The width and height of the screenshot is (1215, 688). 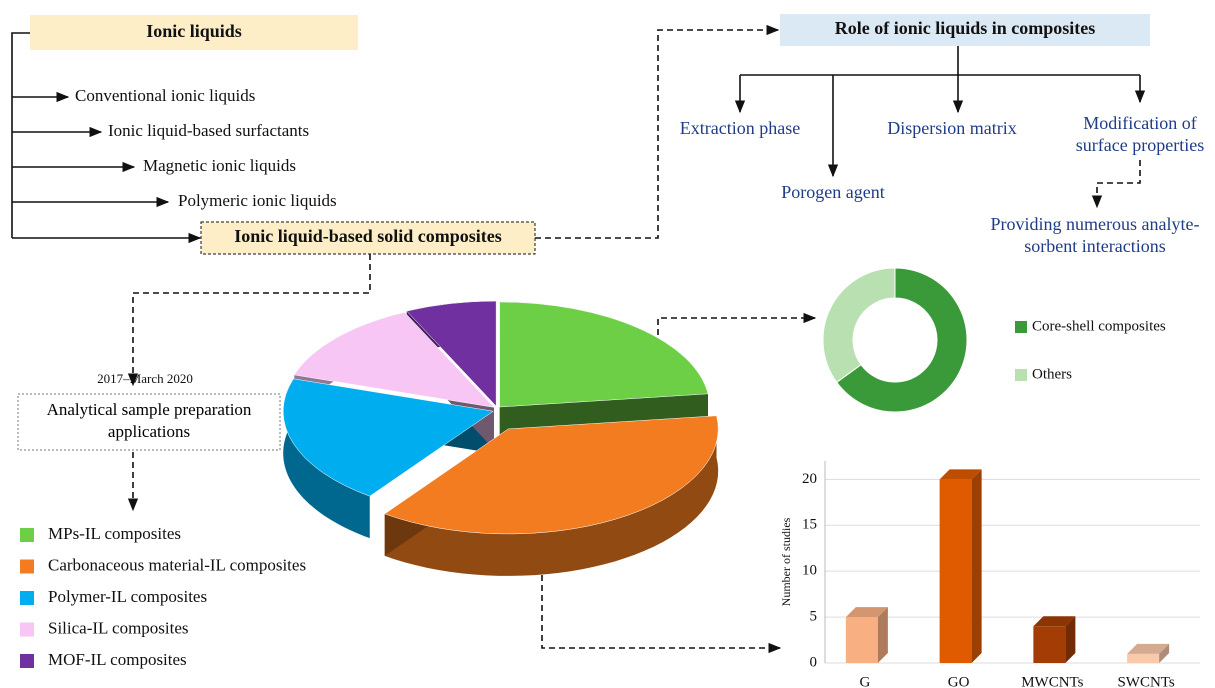 I want to click on applications-box, so click(x=149, y=422).